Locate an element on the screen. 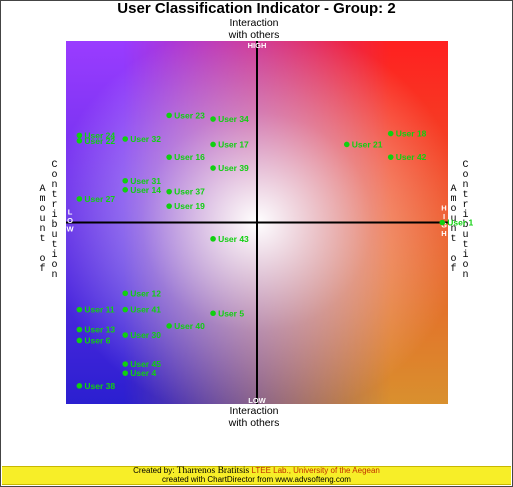 This screenshot has height=487, width=513. point-user-43: User 43 is located at coordinates (229, 239).